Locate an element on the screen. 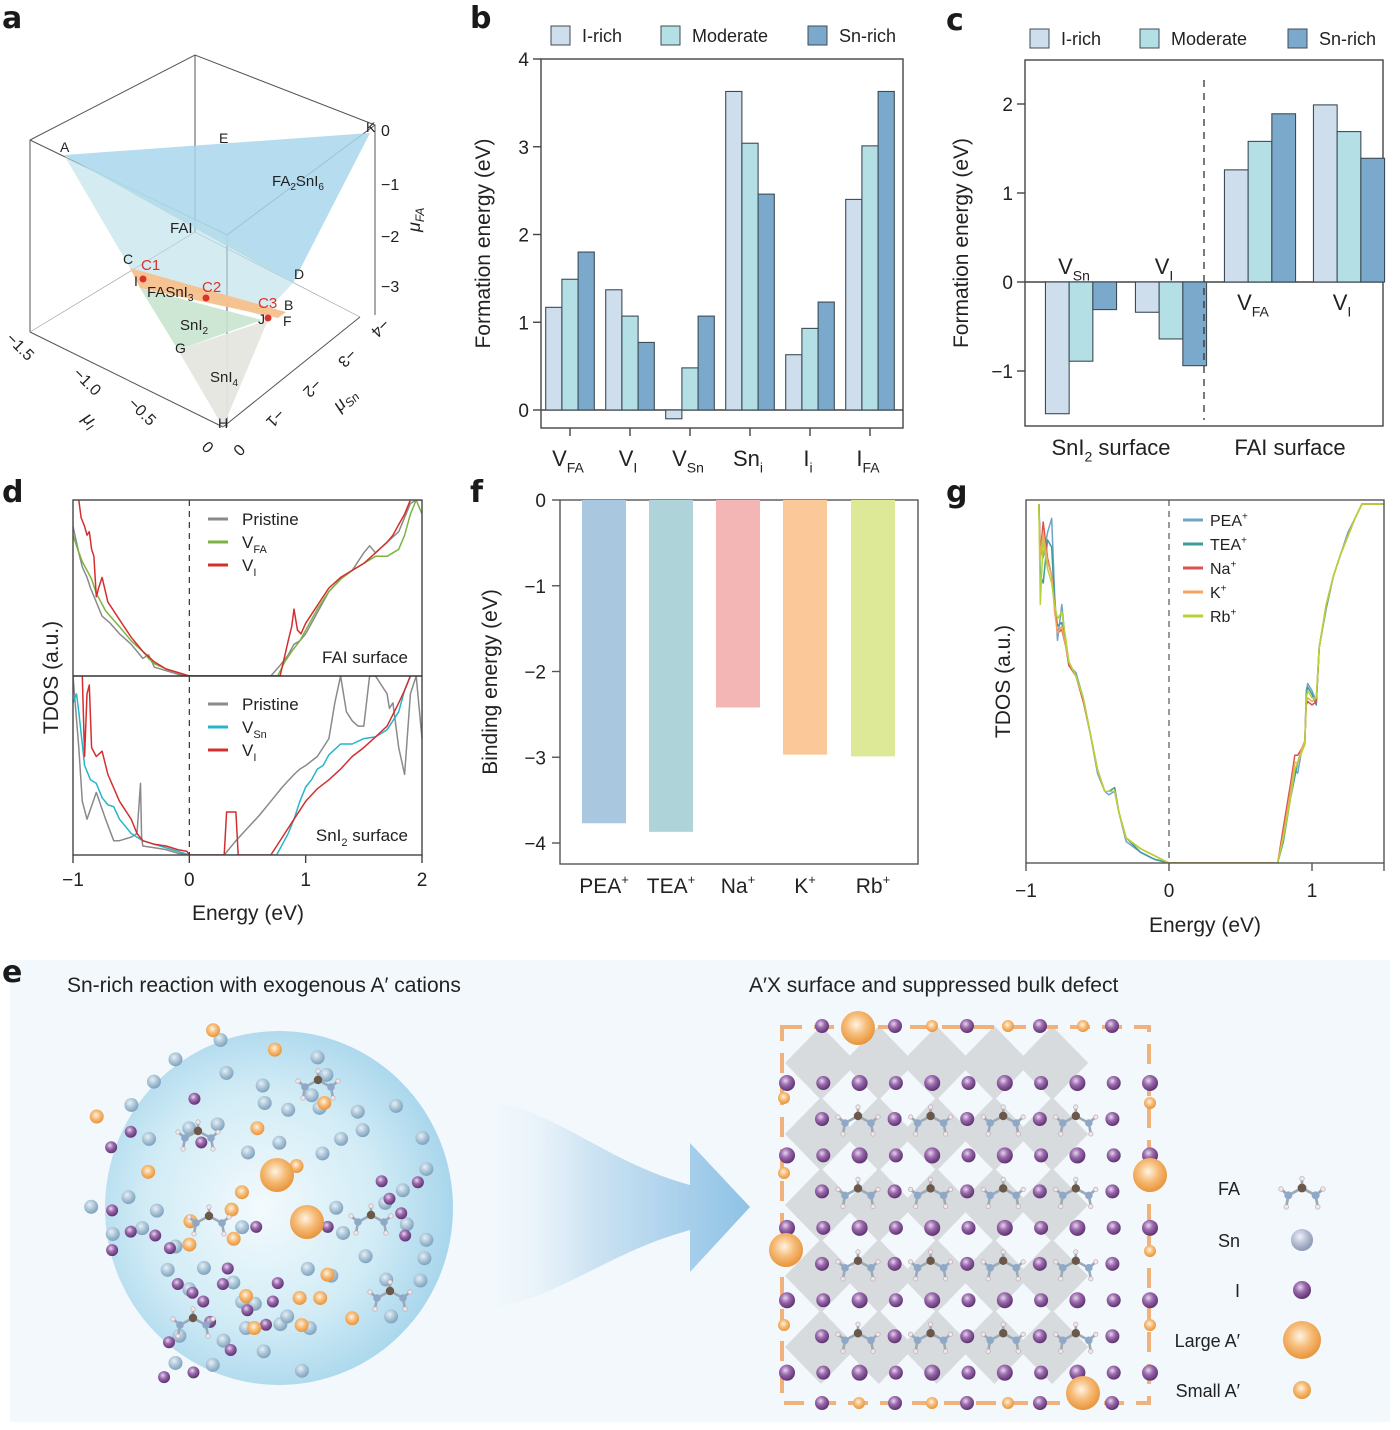 This screenshot has height=1430, width=1400. point-F: F is located at coordinates (287, 321).